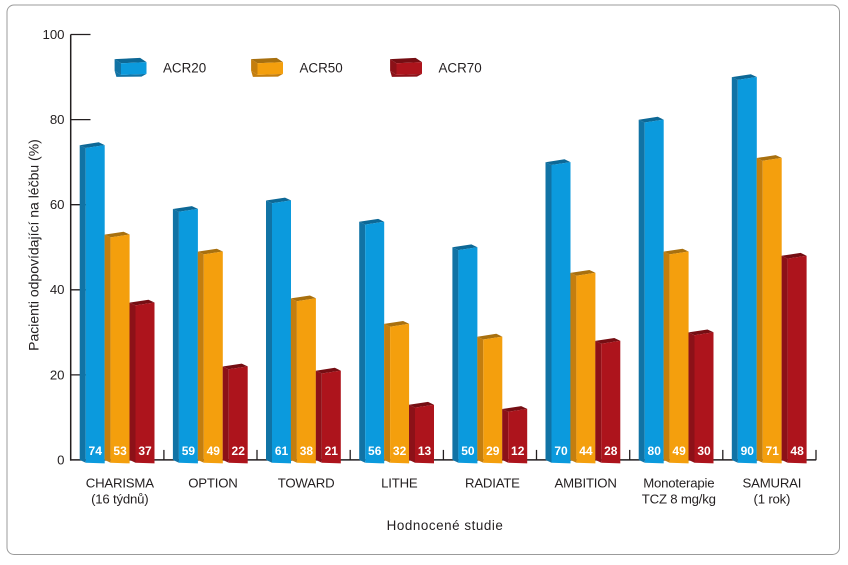 Image resolution: width=848 pixels, height=565 pixels. Describe the element at coordinates (772, 499) in the screenshot. I see `svg-text: (1 rok)` at that location.